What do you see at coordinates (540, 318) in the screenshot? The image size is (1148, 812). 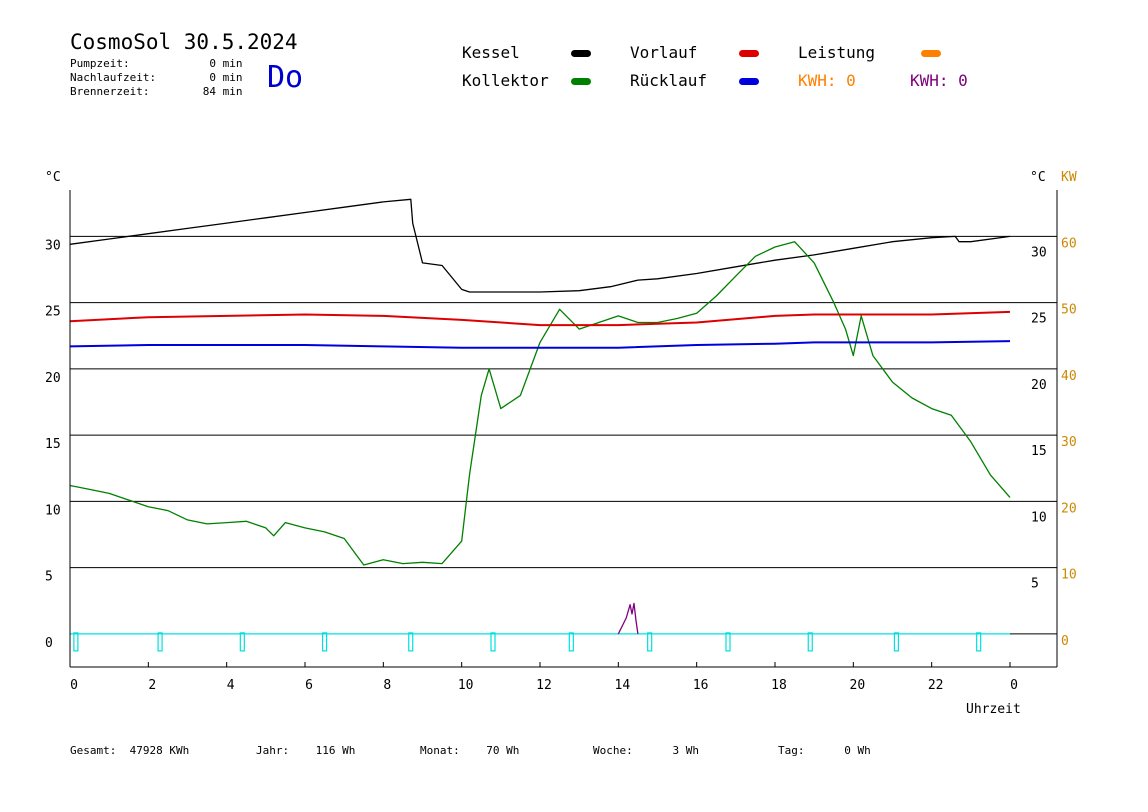 I see `series-line-vorlauf` at bounding box center [540, 318].